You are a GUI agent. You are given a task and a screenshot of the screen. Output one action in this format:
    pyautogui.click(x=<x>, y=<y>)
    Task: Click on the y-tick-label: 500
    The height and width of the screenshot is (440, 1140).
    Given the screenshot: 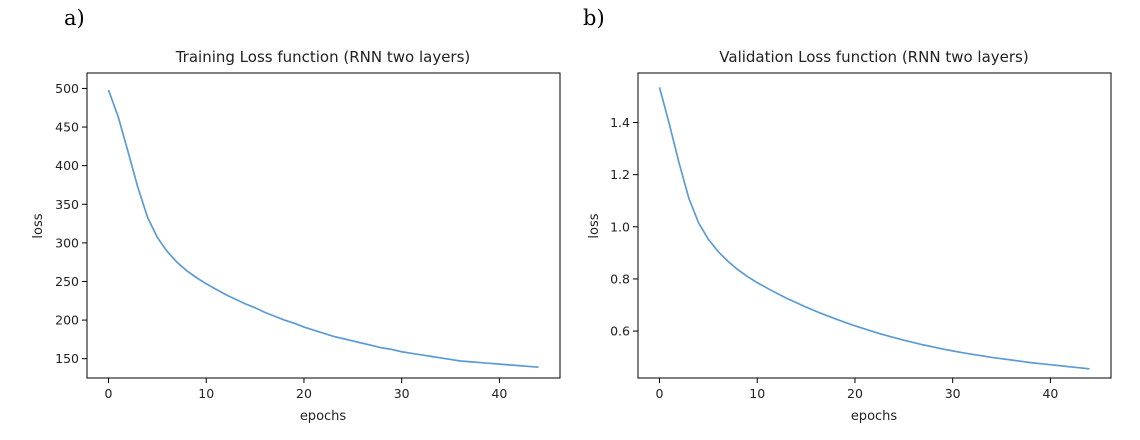 What is the action you would take?
    pyautogui.click(x=67, y=88)
    